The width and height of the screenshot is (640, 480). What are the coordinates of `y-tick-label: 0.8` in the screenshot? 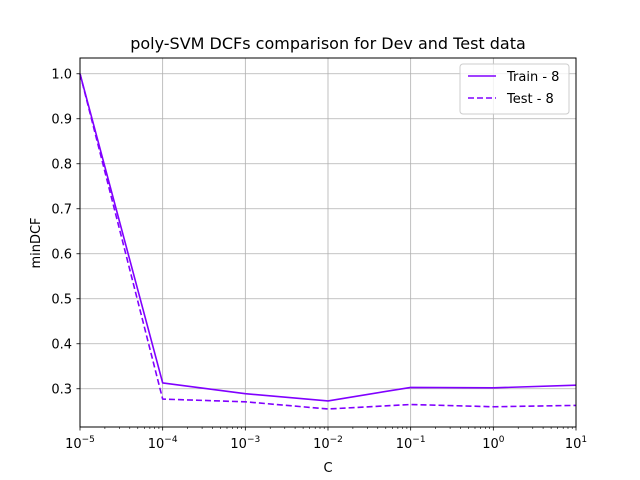 It's located at (61, 164).